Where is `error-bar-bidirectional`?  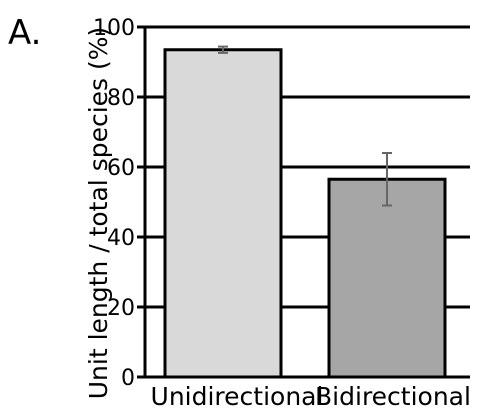
error-bar-bidirectional is located at coordinates (387, 179).